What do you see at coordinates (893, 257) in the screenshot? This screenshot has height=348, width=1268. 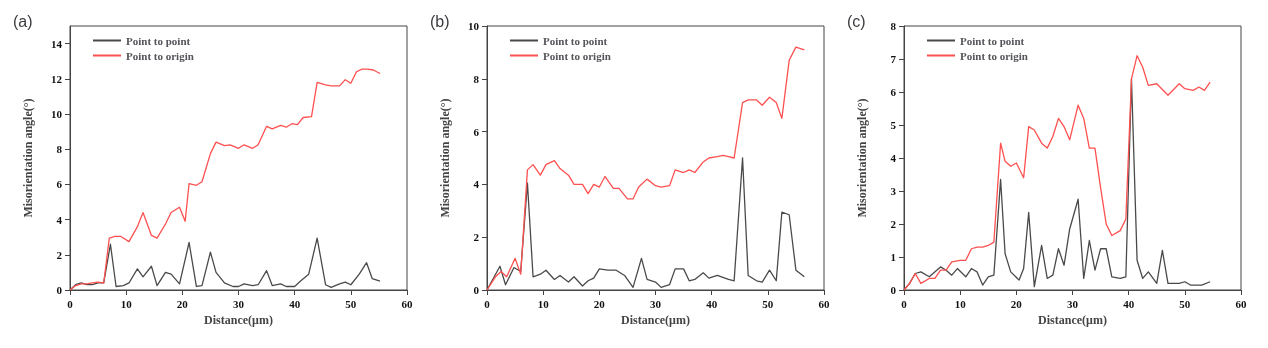 I see `y-tick-label: 1` at bounding box center [893, 257].